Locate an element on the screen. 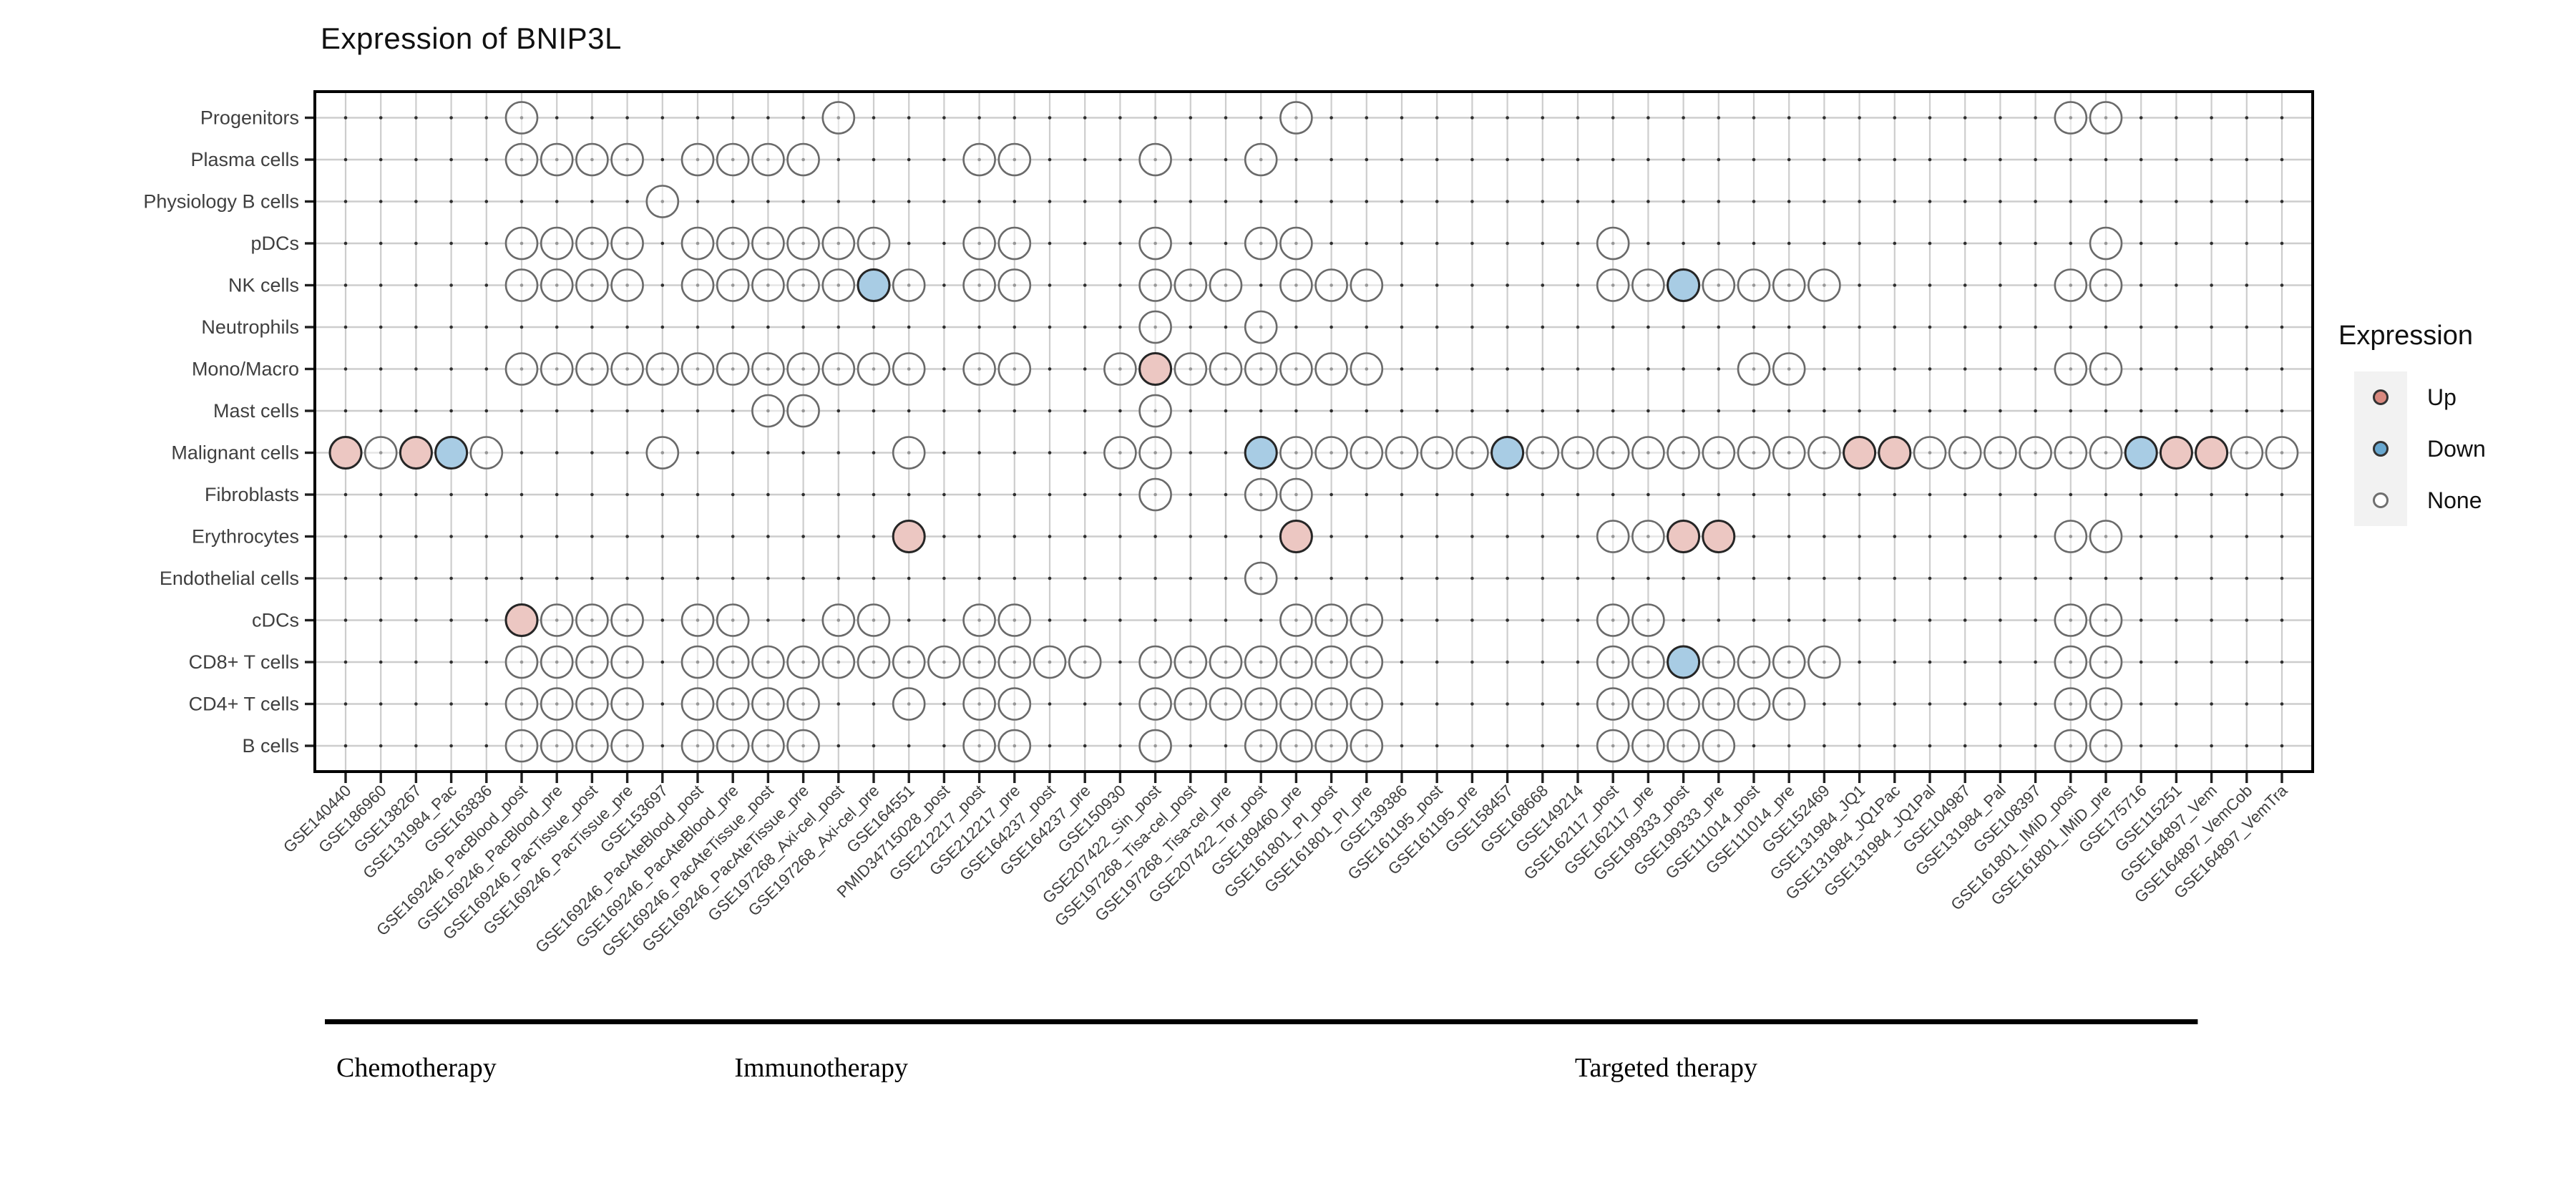 The image size is (2576, 1181). dot-down is located at coordinates (874, 285).